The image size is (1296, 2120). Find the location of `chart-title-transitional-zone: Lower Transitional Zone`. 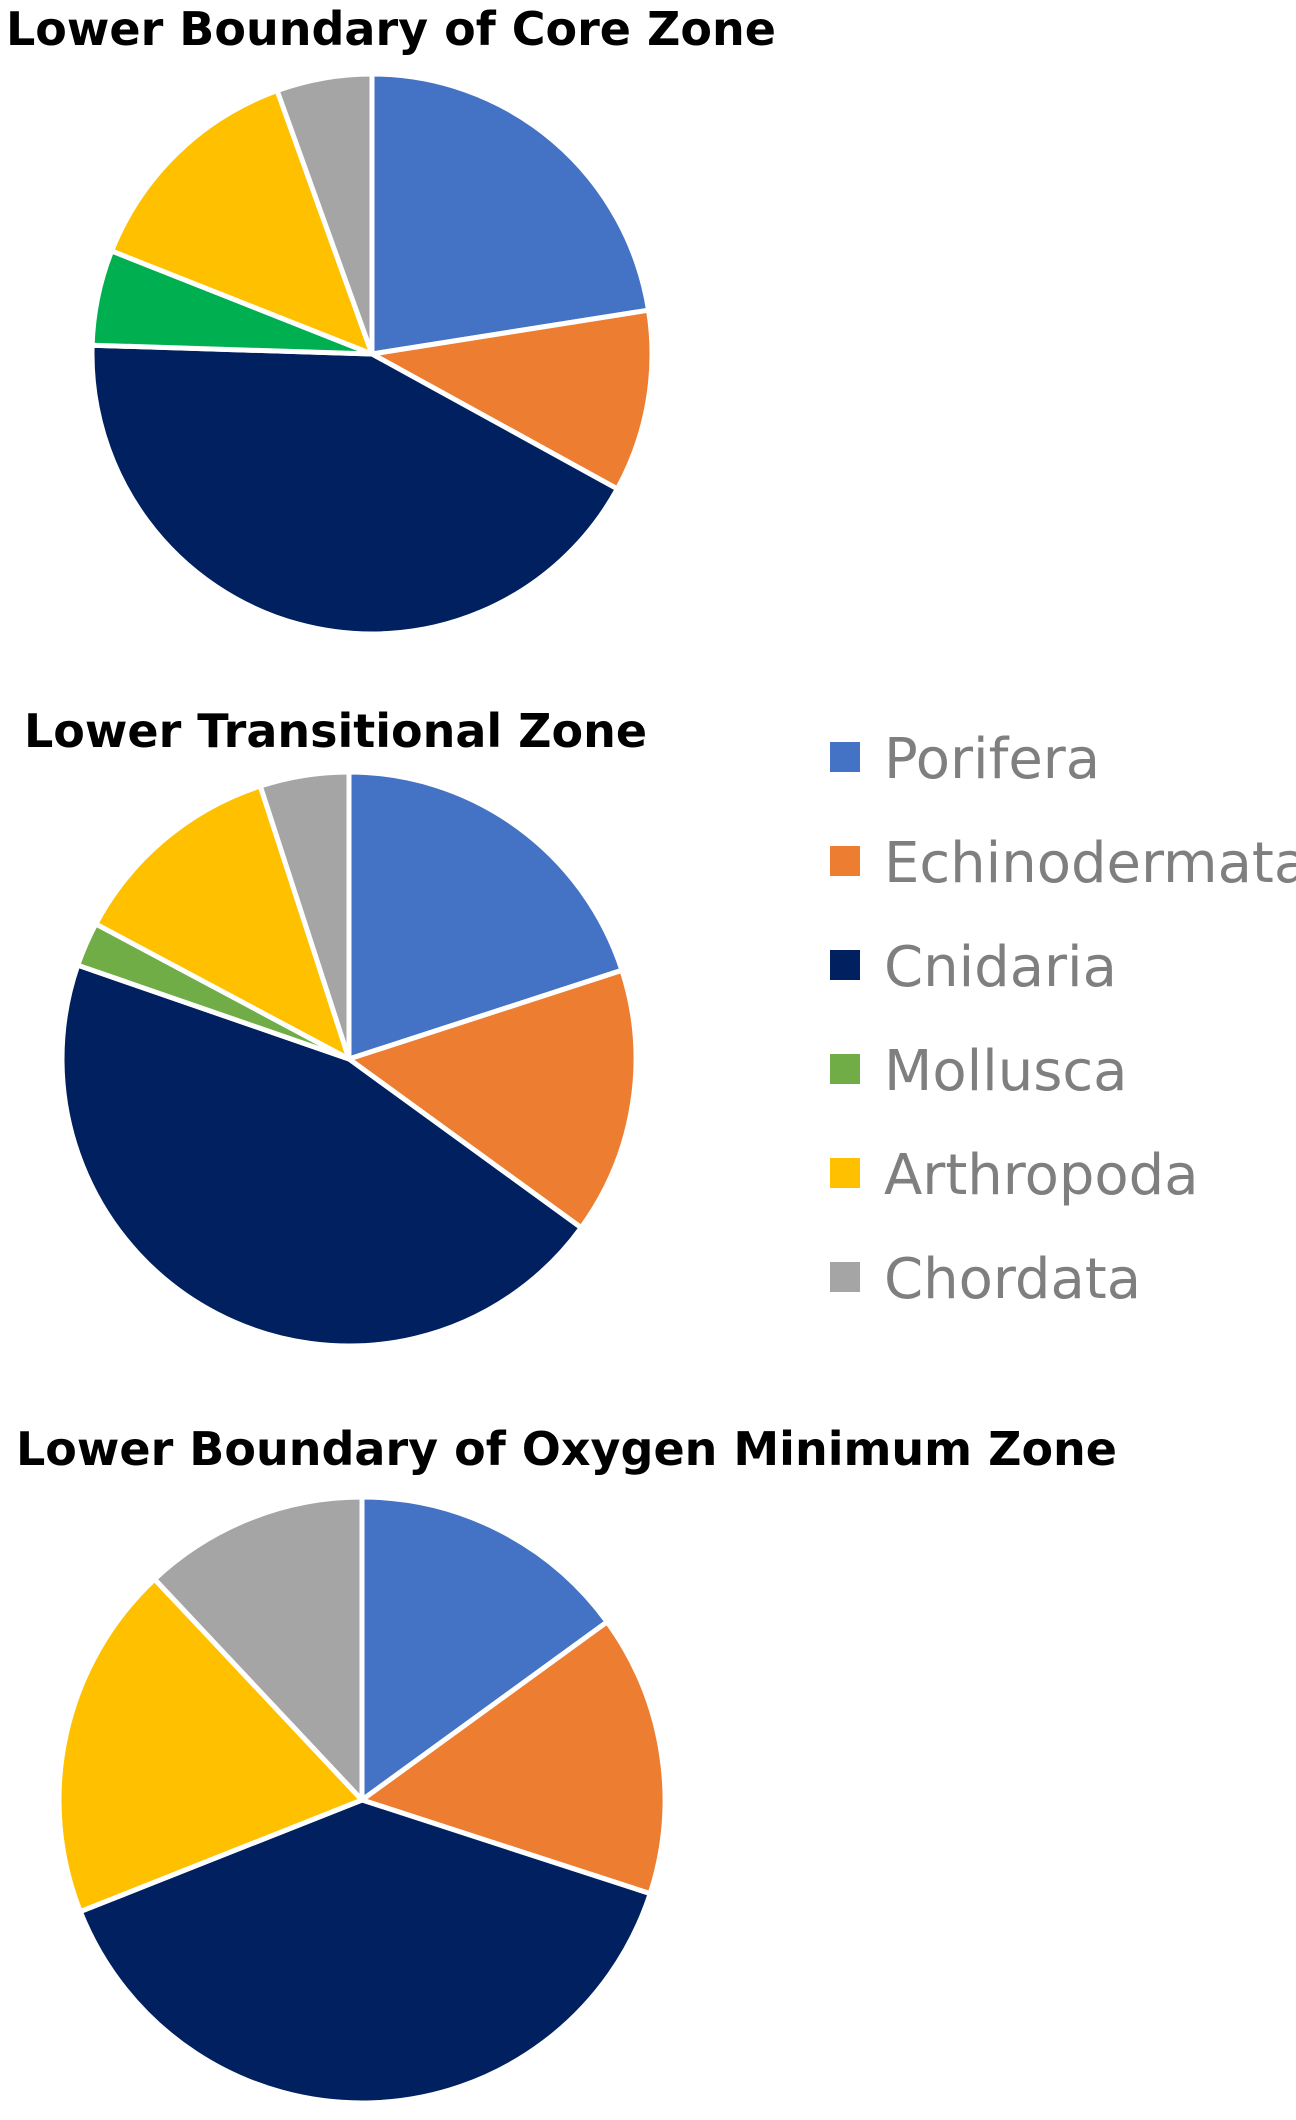

chart-title-transitional-zone: Lower Transitional Zone is located at coordinates (335, 731).